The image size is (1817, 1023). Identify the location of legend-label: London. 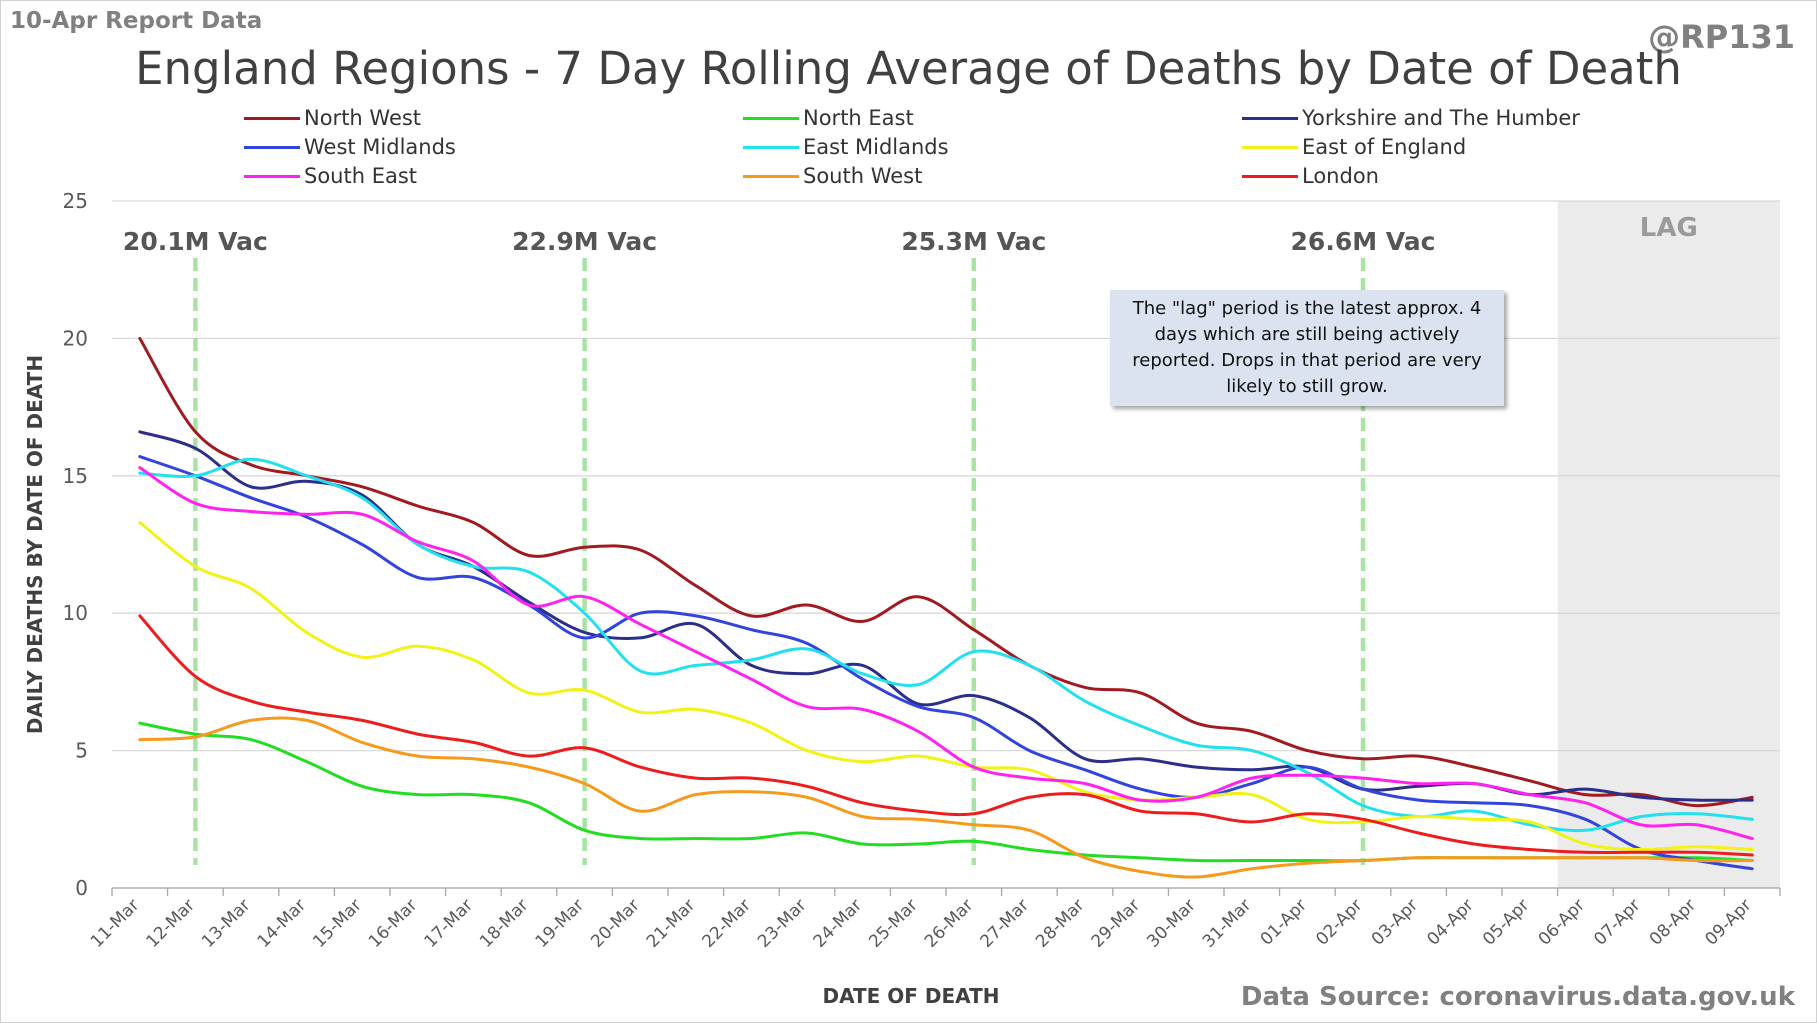
(1340, 176).